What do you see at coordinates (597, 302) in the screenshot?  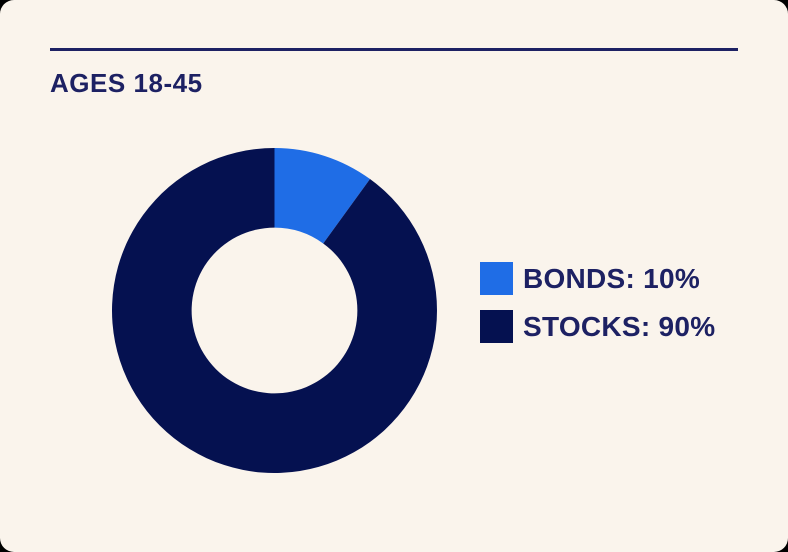 I see `chart-legend: BONDS: 10% STOCKS: 90%` at bounding box center [597, 302].